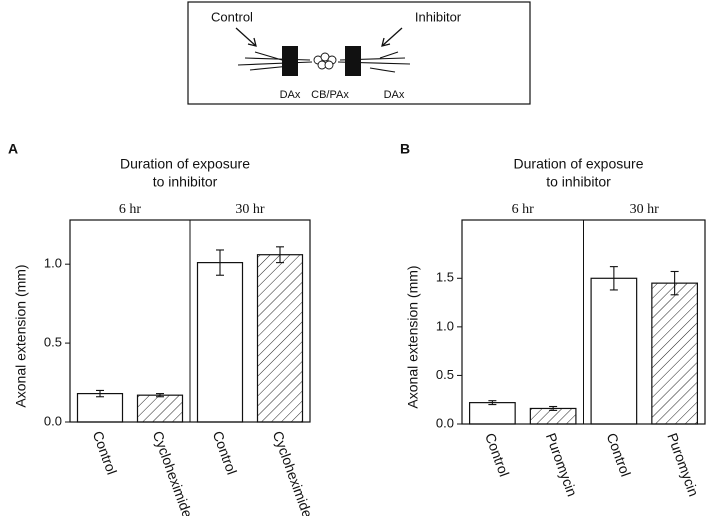  What do you see at coordinates (232, 16) in the screenshot?
I see `control-label: Control` at bounding box center [232, 16].